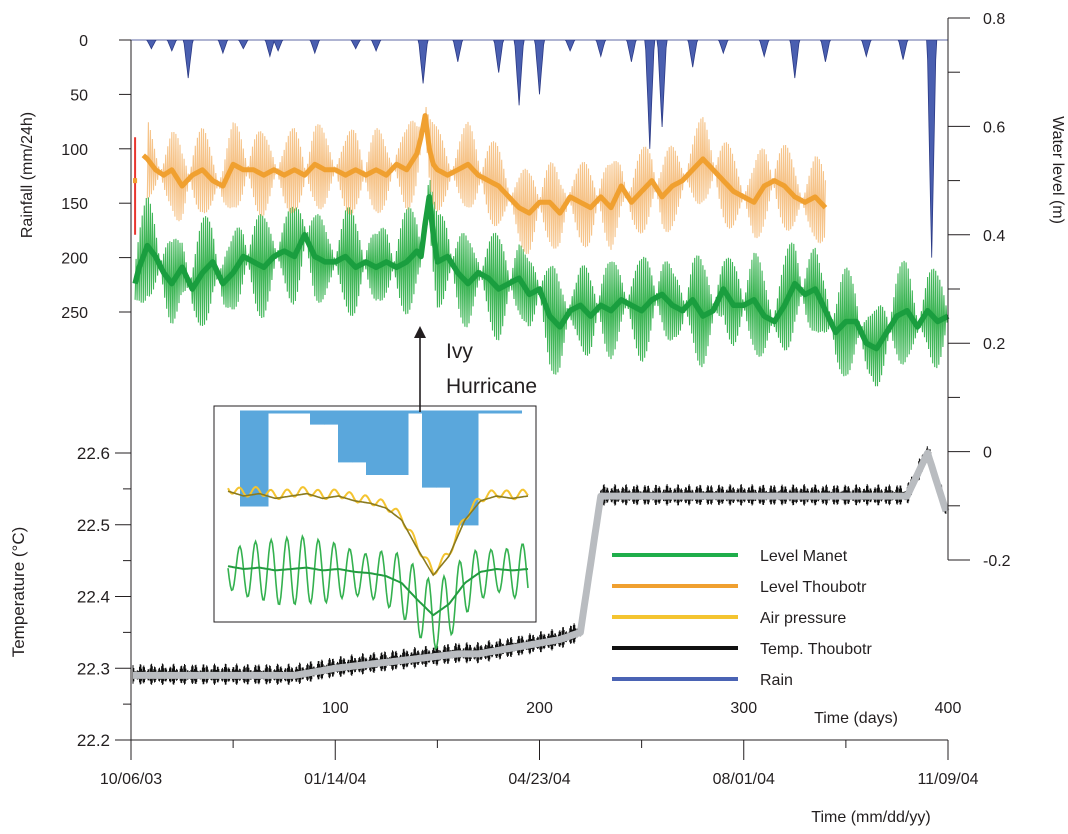 This screenshot has height=834, width=1068. What do you see at coordinates (420, 332) in the screenshot?
I see `annotation-arrow-head` at bounding box center [420, 332].